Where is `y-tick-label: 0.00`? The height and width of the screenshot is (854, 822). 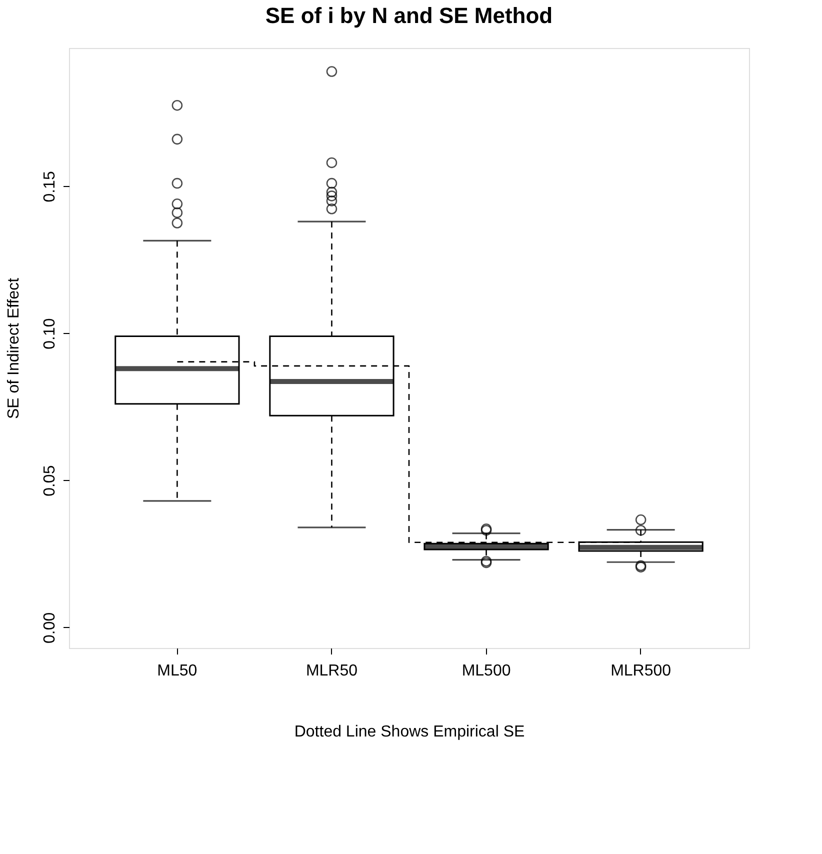 y-tick-label: 0.00 is located at coordinates (50, 628).